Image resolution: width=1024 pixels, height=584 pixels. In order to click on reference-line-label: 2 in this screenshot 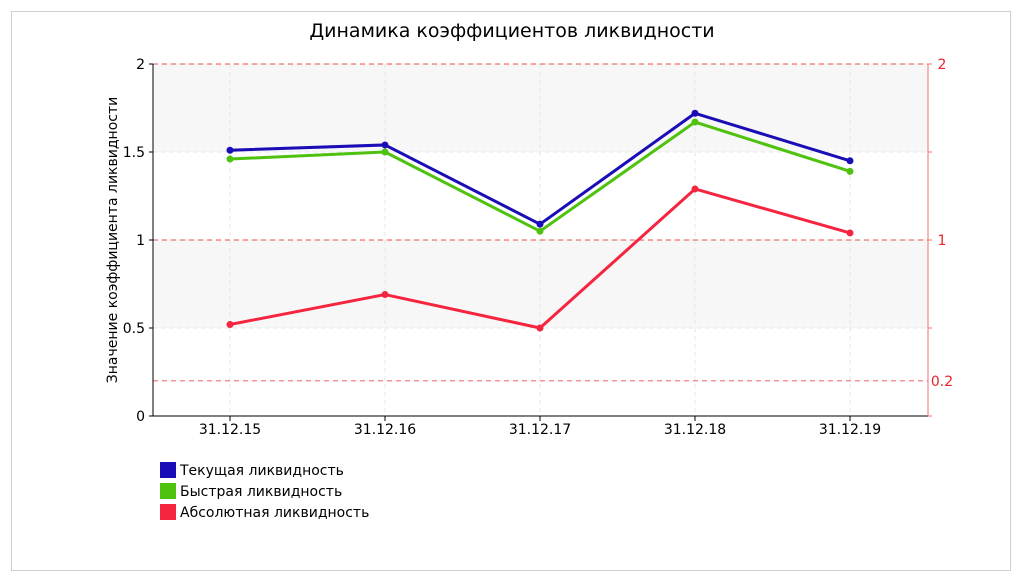, I will do `click(942, 65)`.